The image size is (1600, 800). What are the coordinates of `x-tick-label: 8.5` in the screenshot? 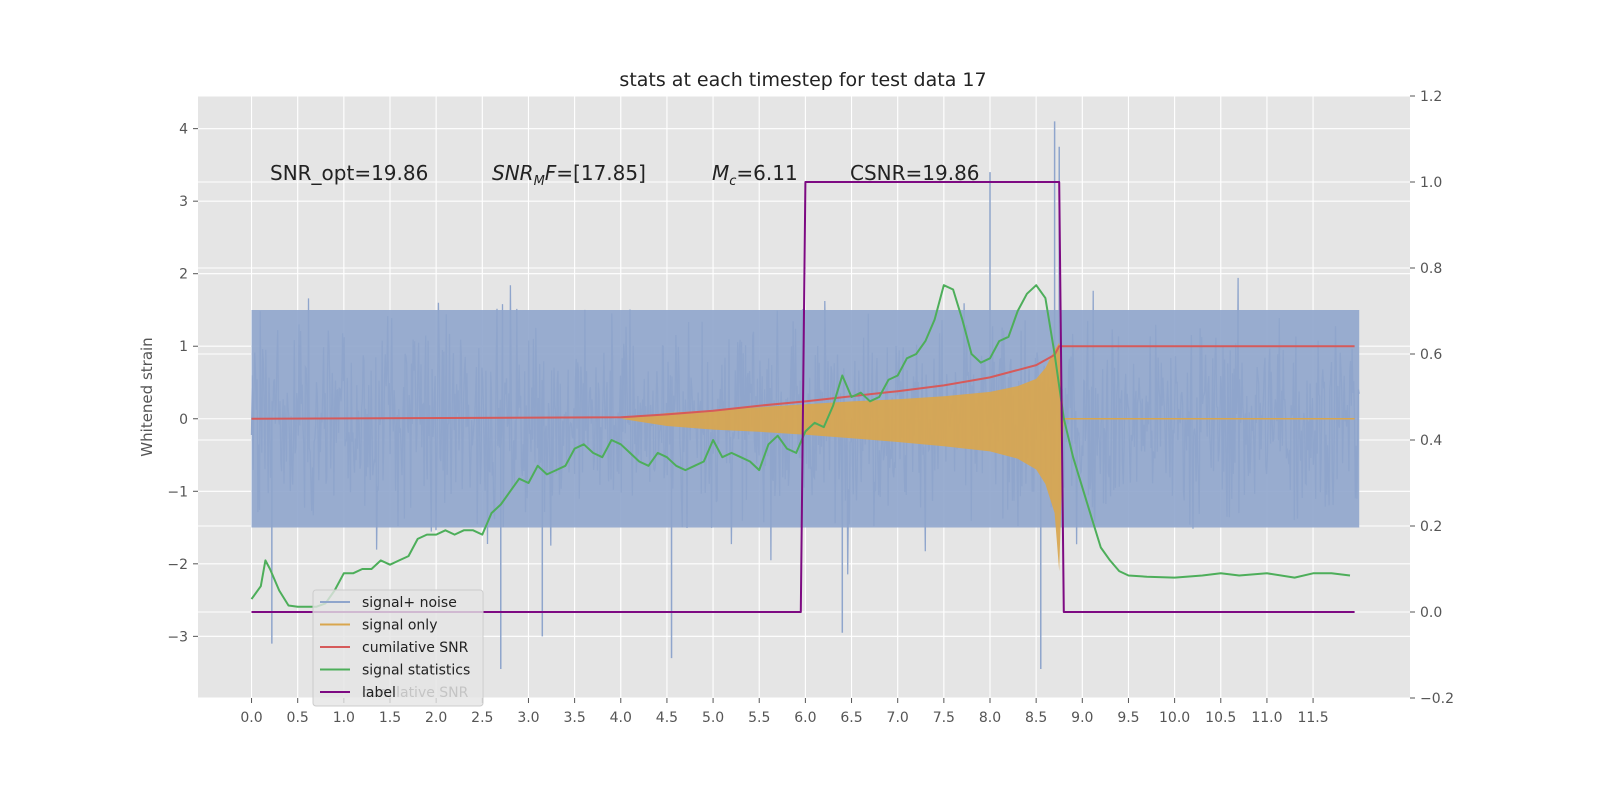 It's located at (1036, 718).